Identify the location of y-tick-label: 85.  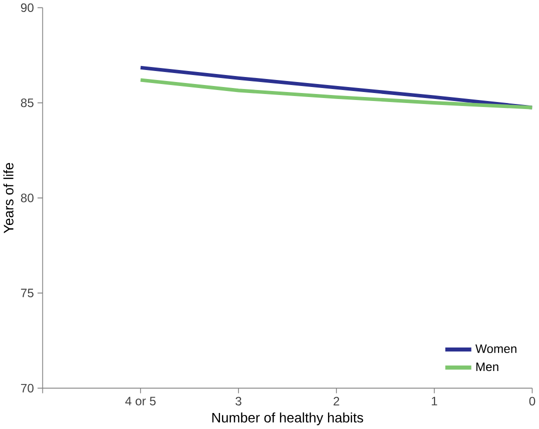
(27, 103).